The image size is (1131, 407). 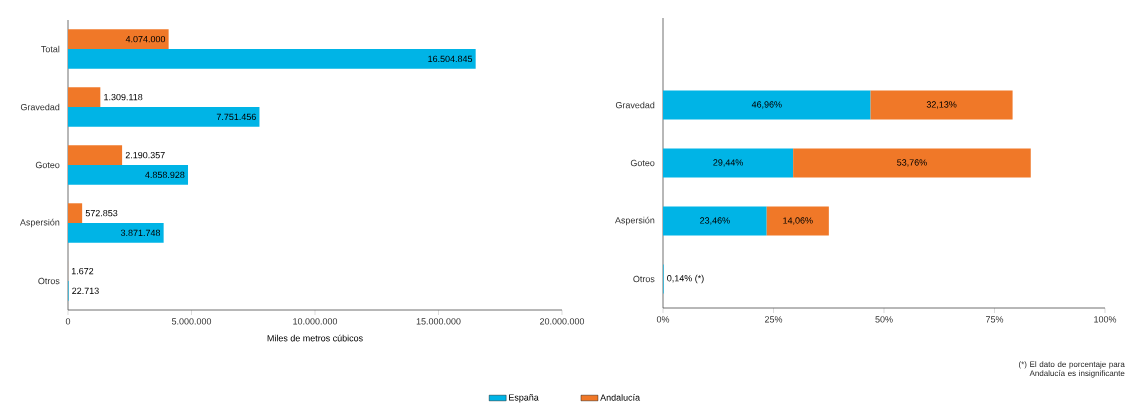 I want to click on data-label: 1.672, so click(x=82, y=271).